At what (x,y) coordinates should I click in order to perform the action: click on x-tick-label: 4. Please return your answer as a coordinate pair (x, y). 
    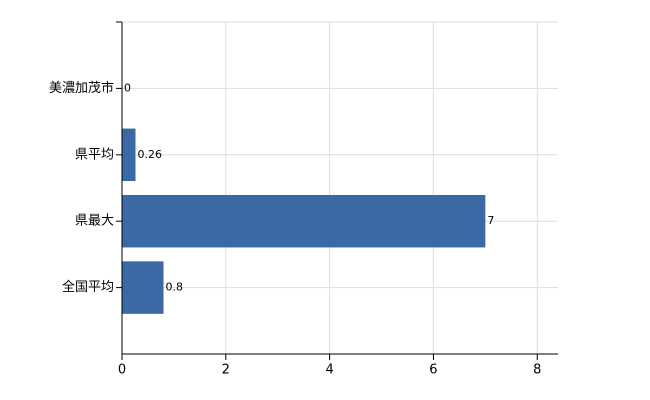
    Looking at the image, I should click on (329, 370).